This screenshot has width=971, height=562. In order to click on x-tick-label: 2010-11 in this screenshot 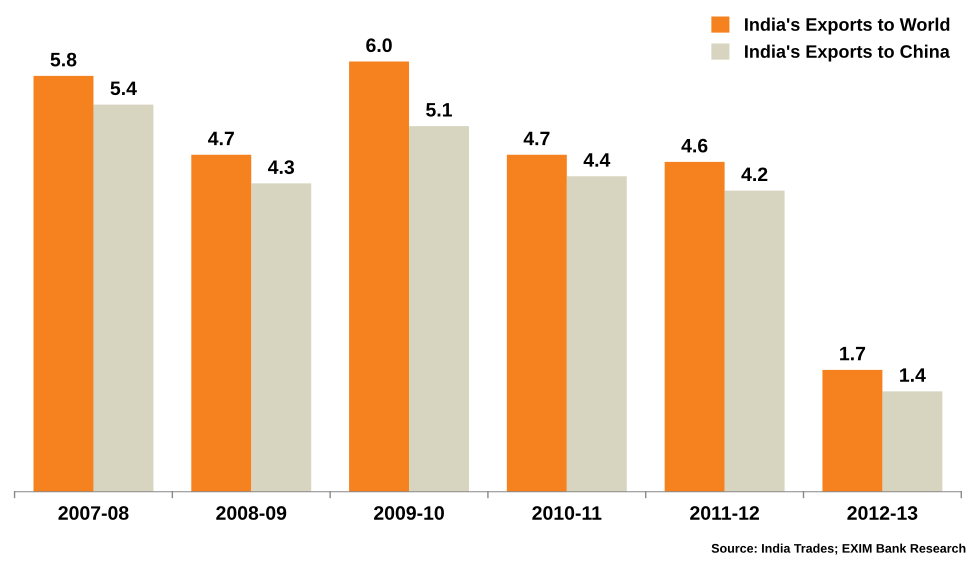, I will do `click(567, 513)`.